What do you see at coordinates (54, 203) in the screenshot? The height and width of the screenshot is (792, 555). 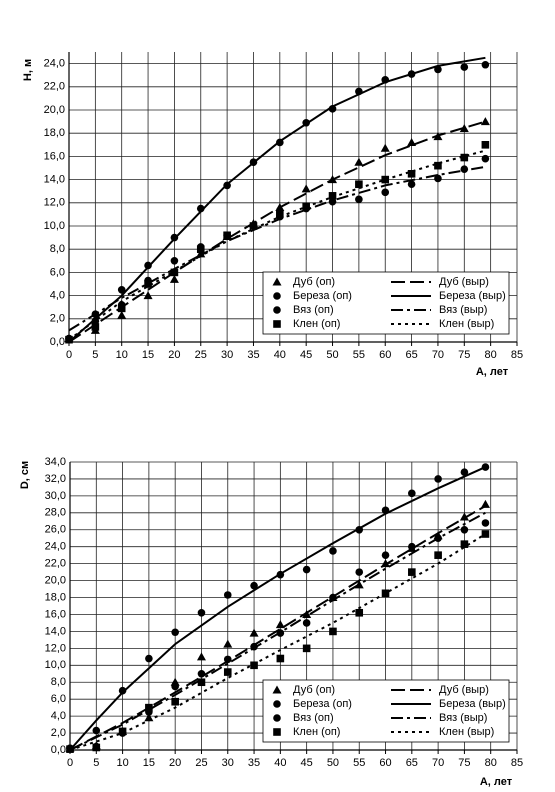 I see `y-tick-label: 12,0` at bounding box center [54, 203].